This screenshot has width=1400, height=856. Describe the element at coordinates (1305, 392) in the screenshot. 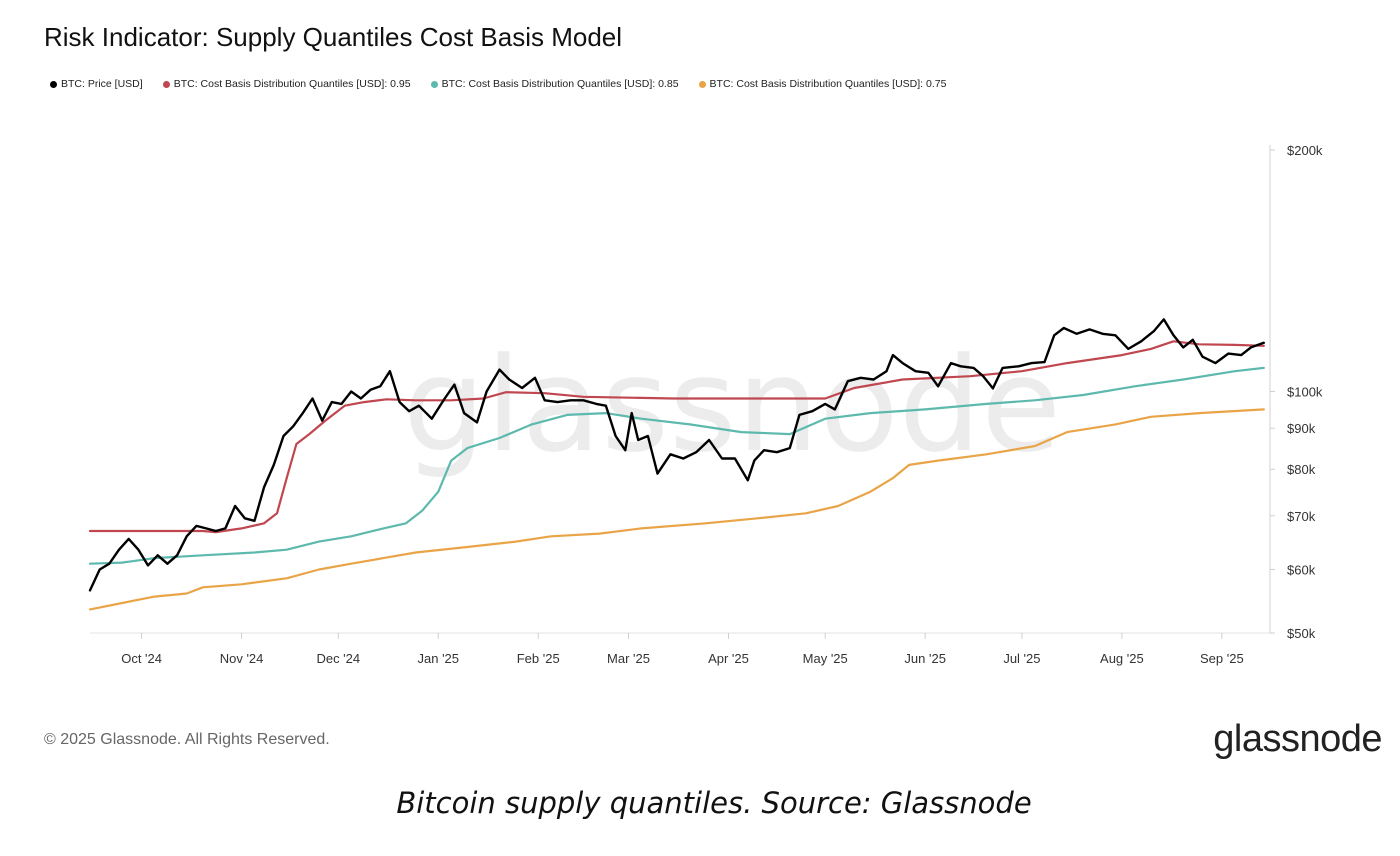

I see `y-tick-label: $100k` at that location.